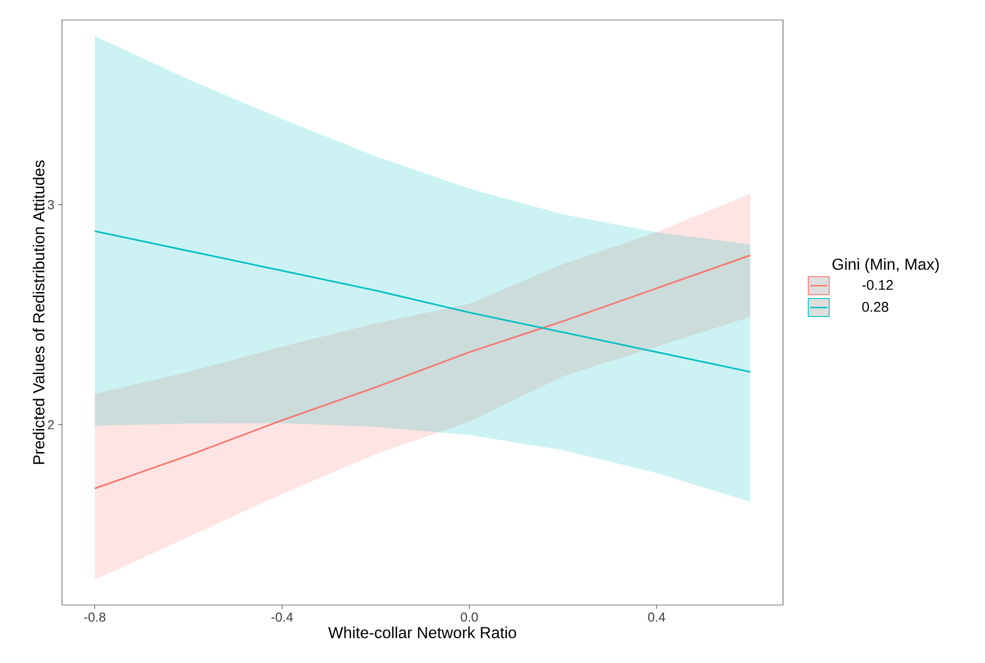 This screenshot has width=985, height=663. I want to click on legend-label: -0.12, so click(877, 285).